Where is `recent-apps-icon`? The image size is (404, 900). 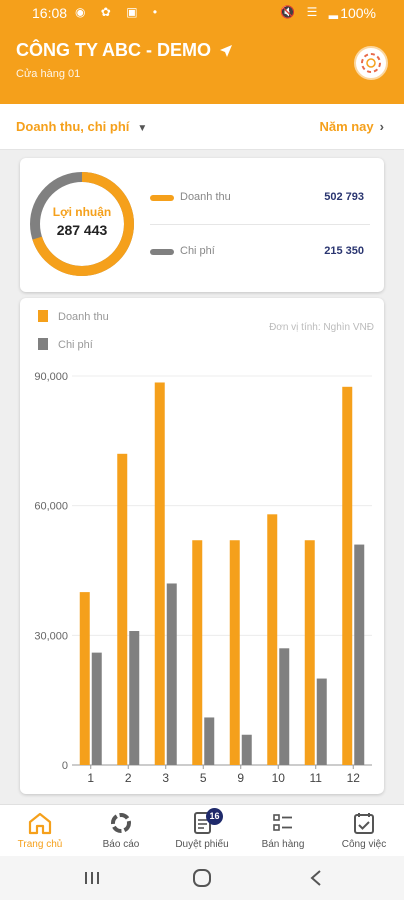 recent-apps-icon is located at coordinates (92, 878).